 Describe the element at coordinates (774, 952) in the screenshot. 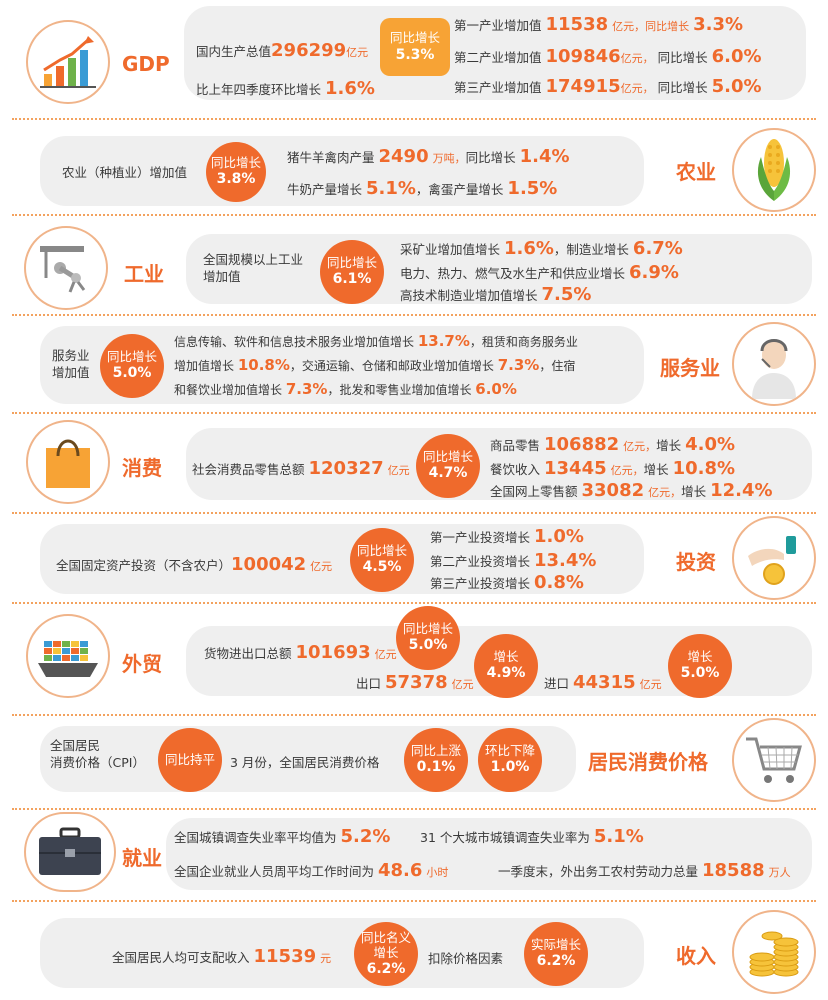

I see `coin-stack-icon` at that location.